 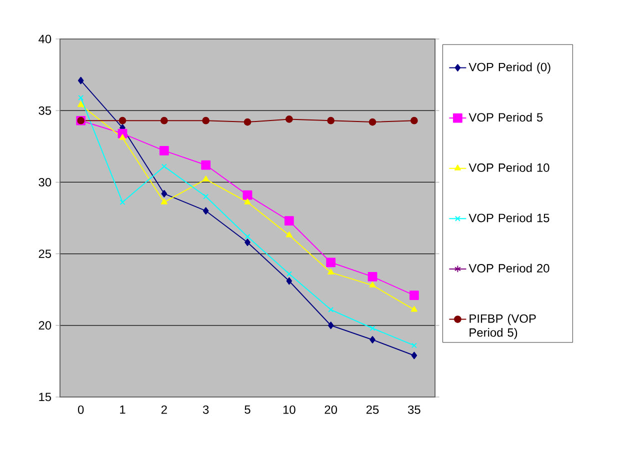 What do you see at coordinates (289, 409) in the screenshot?
I see `x-tick-label: 10` at bounding box center [289, 409].